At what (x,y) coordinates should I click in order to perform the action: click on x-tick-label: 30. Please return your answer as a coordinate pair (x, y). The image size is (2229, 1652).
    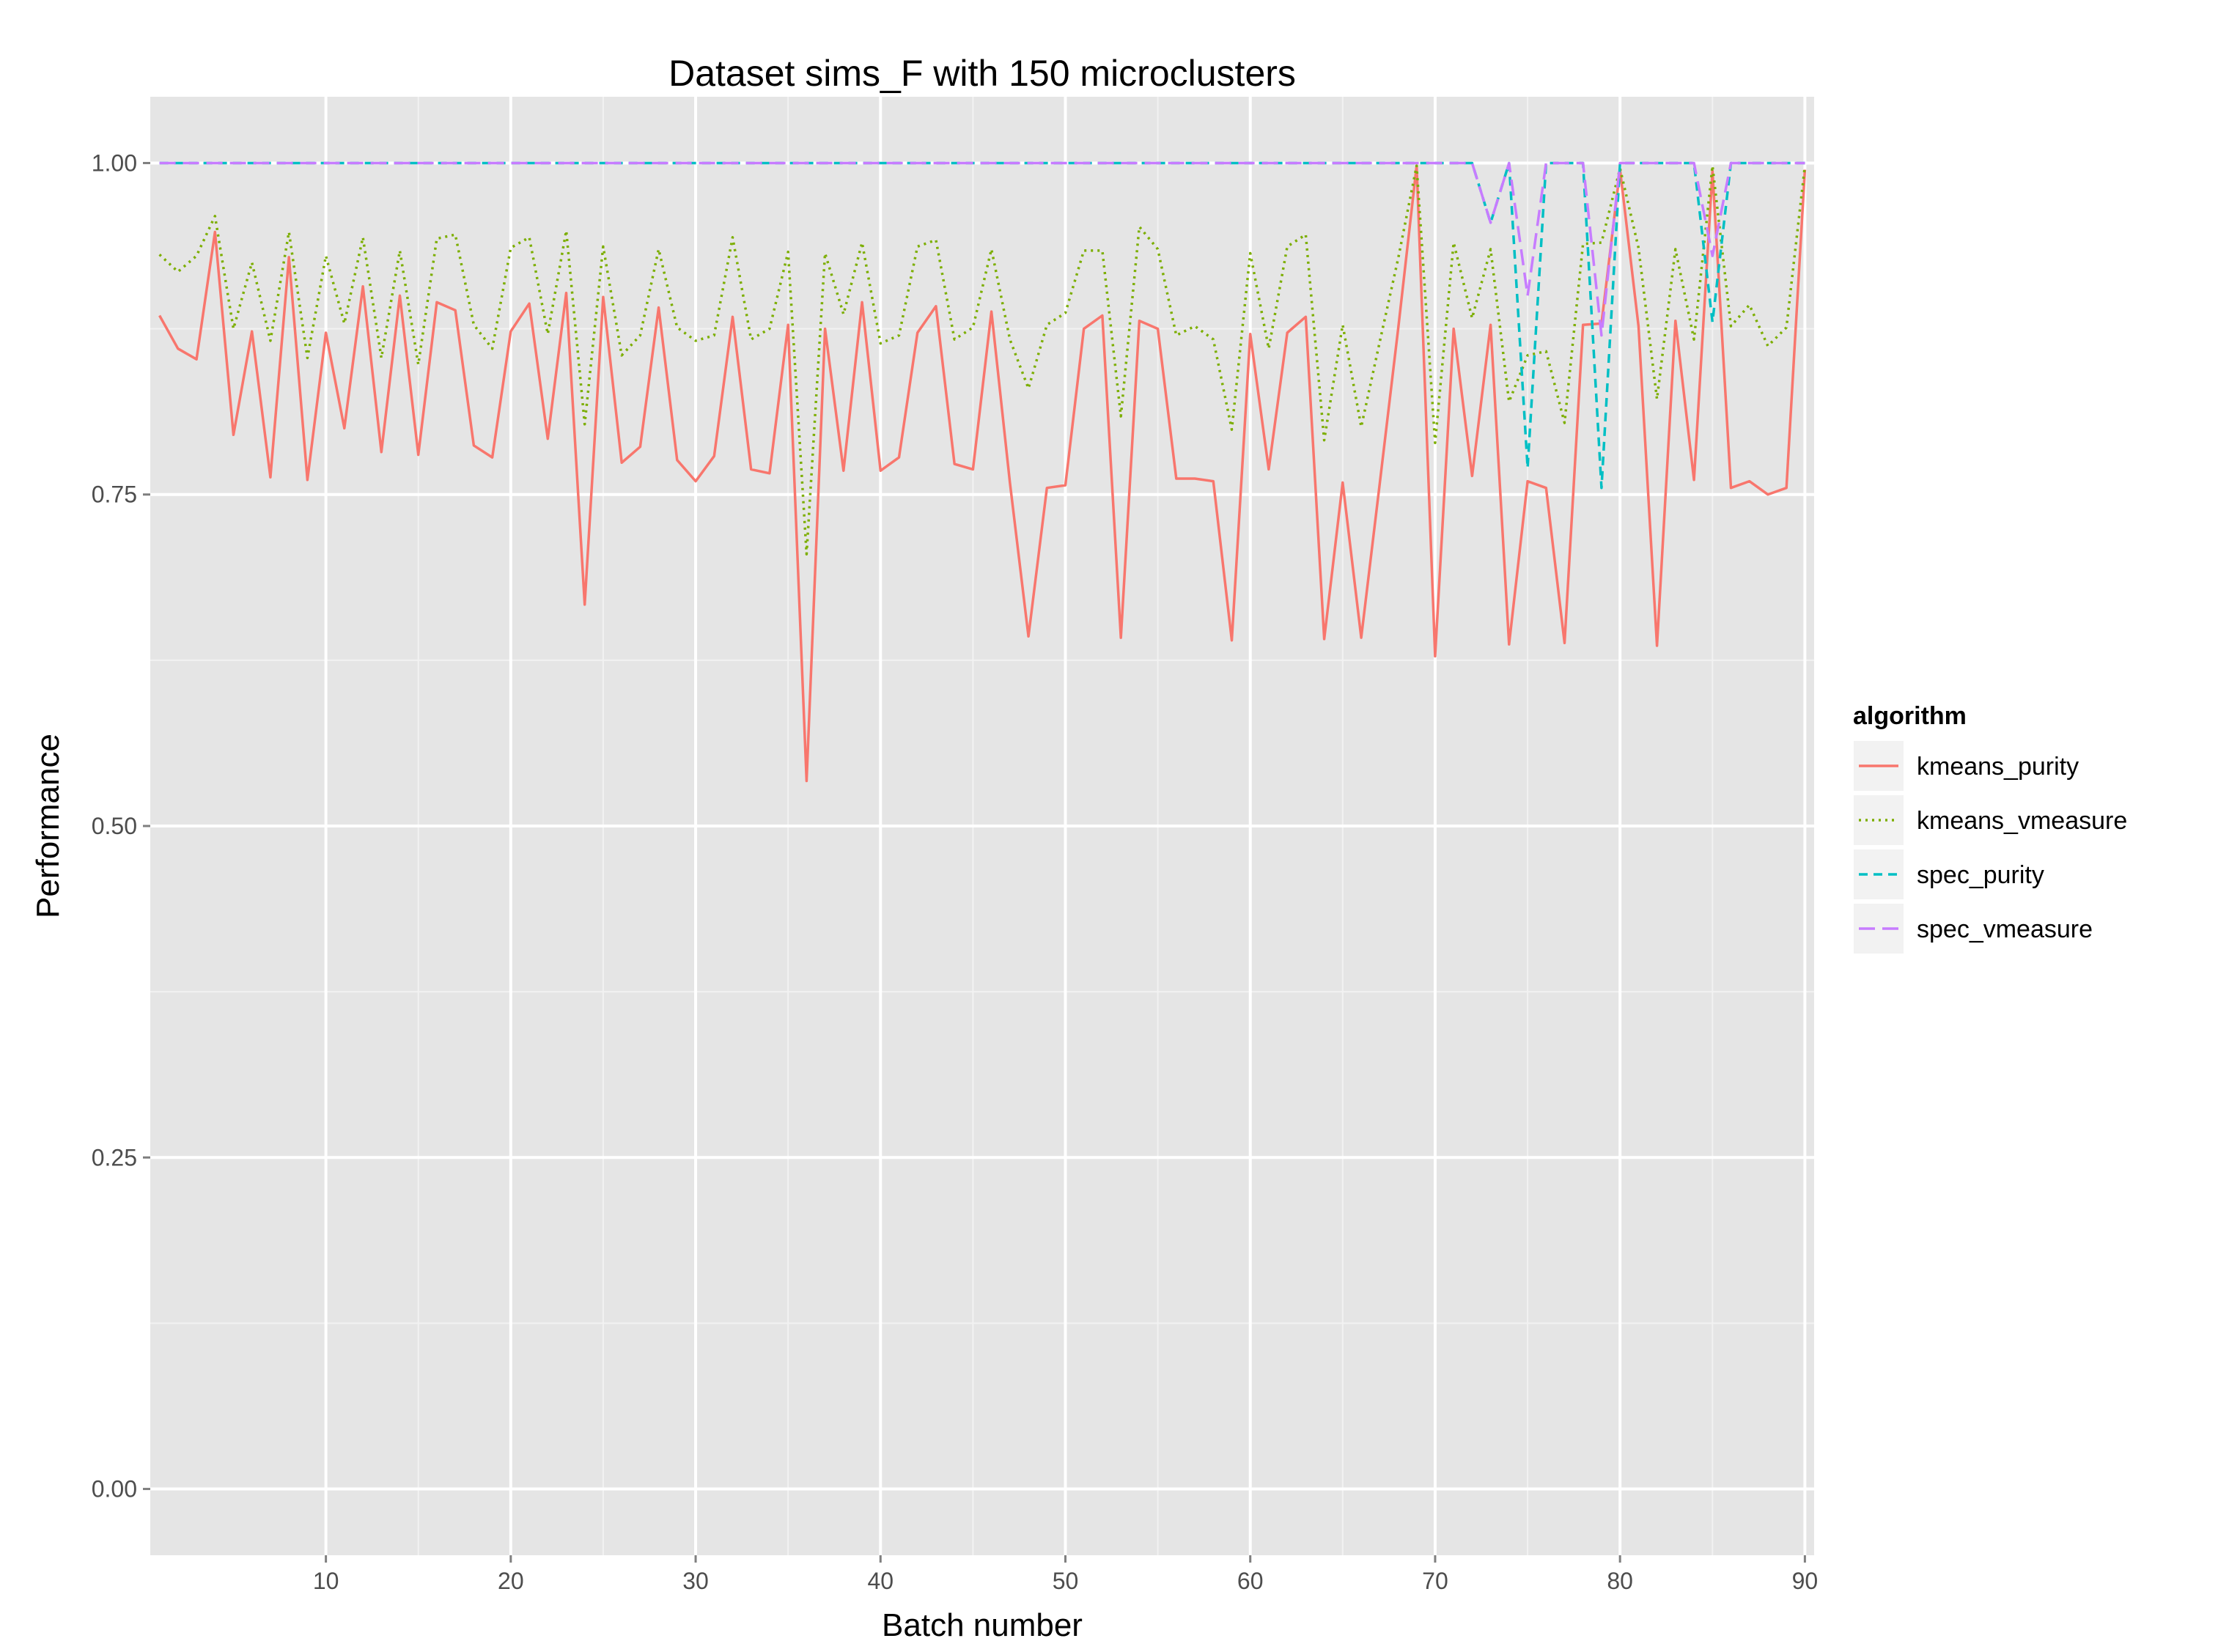
    Looking at the image, I should click on (695, 1581).